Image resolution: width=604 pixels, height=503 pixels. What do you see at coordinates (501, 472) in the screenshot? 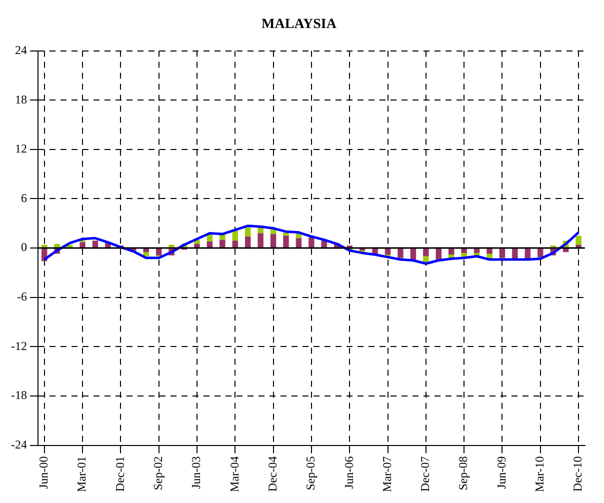
I see `x-tick-label: Jun-09` at bounding box center [501, 472].